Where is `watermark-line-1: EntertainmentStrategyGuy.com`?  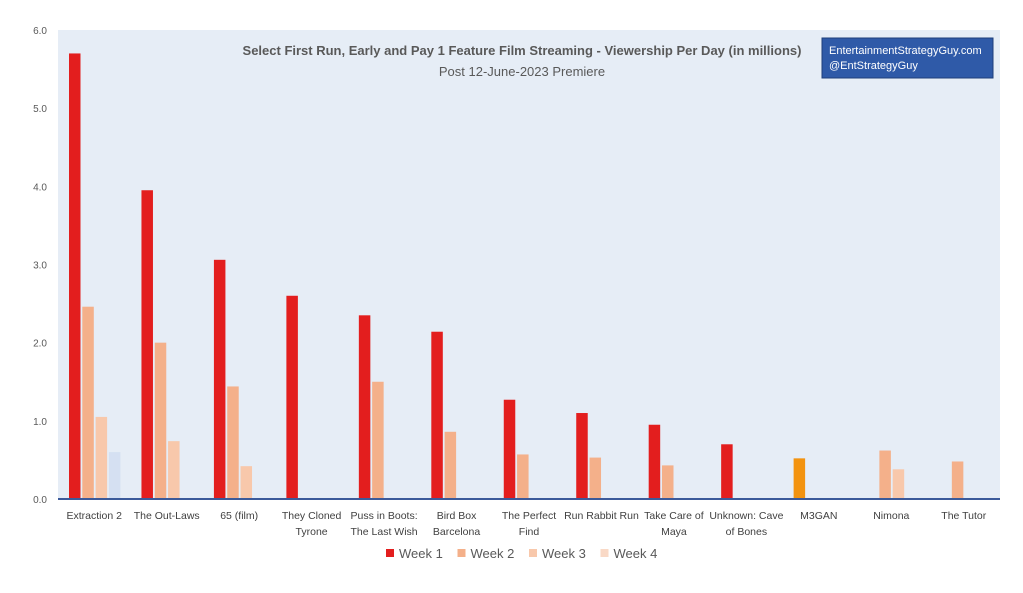
watermark-line-1: EntertainmentStrategyGuy.com is located at coordinates (905, 51).